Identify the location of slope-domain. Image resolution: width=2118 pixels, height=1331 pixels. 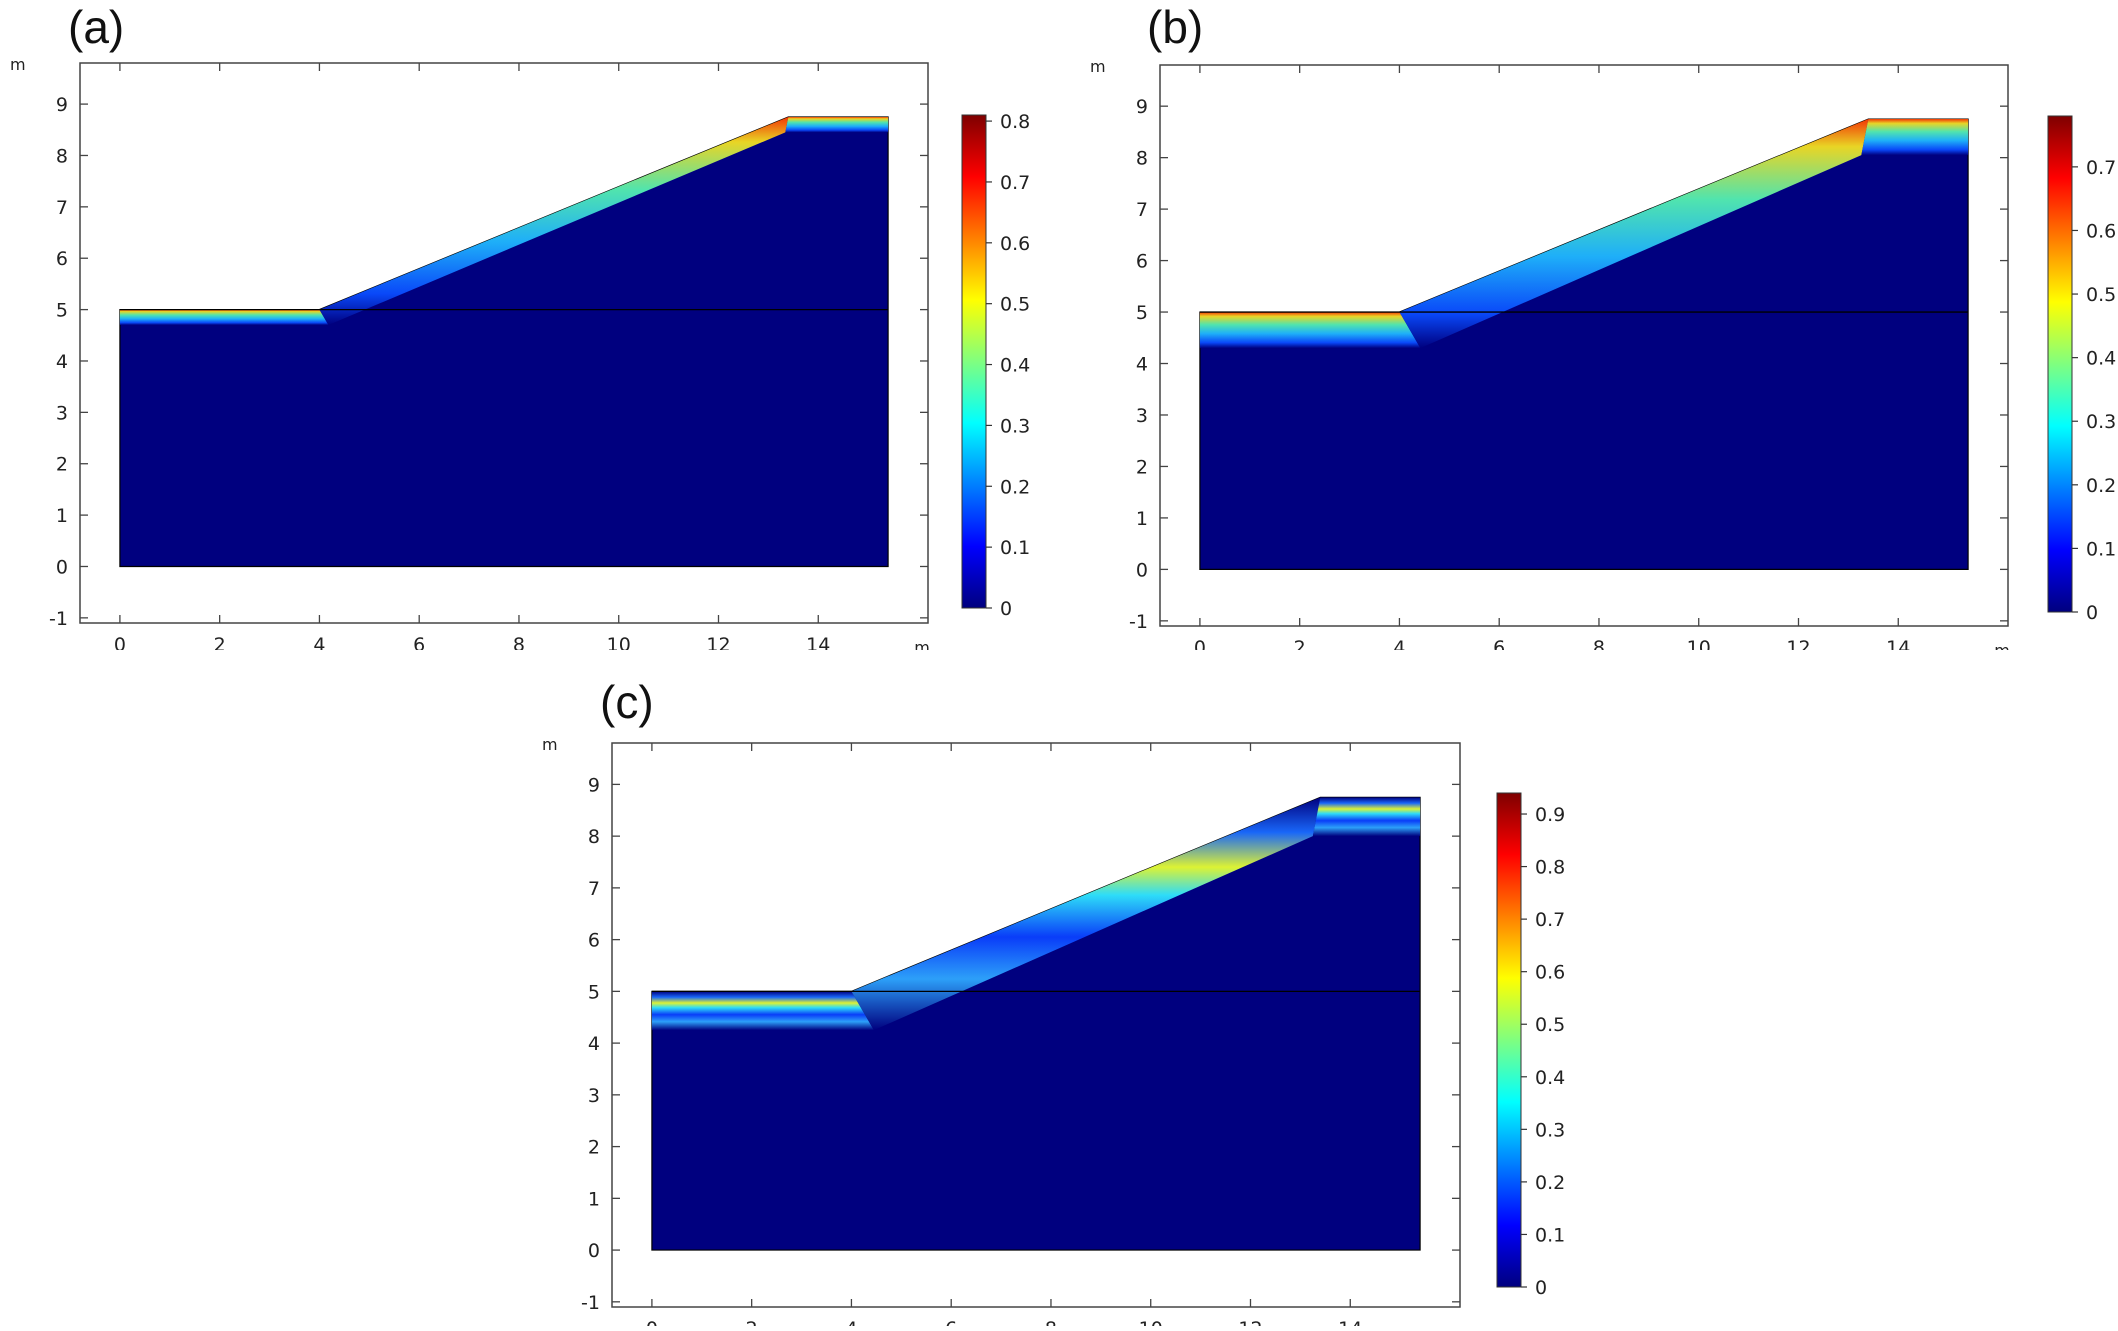
(504, 342).